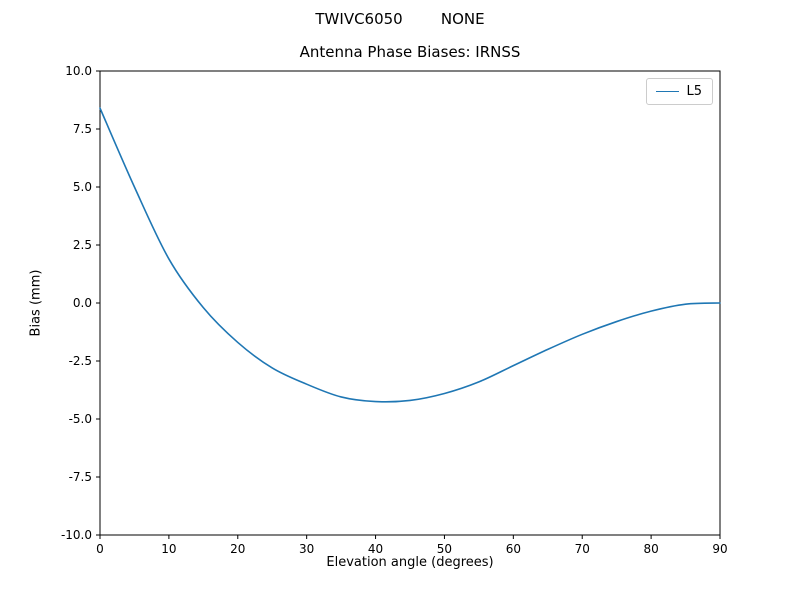 The image size is (800, 600). Describe the element at coordinates (650, 549) in the screenshot. I see `x-tick-label: 80` at that location.